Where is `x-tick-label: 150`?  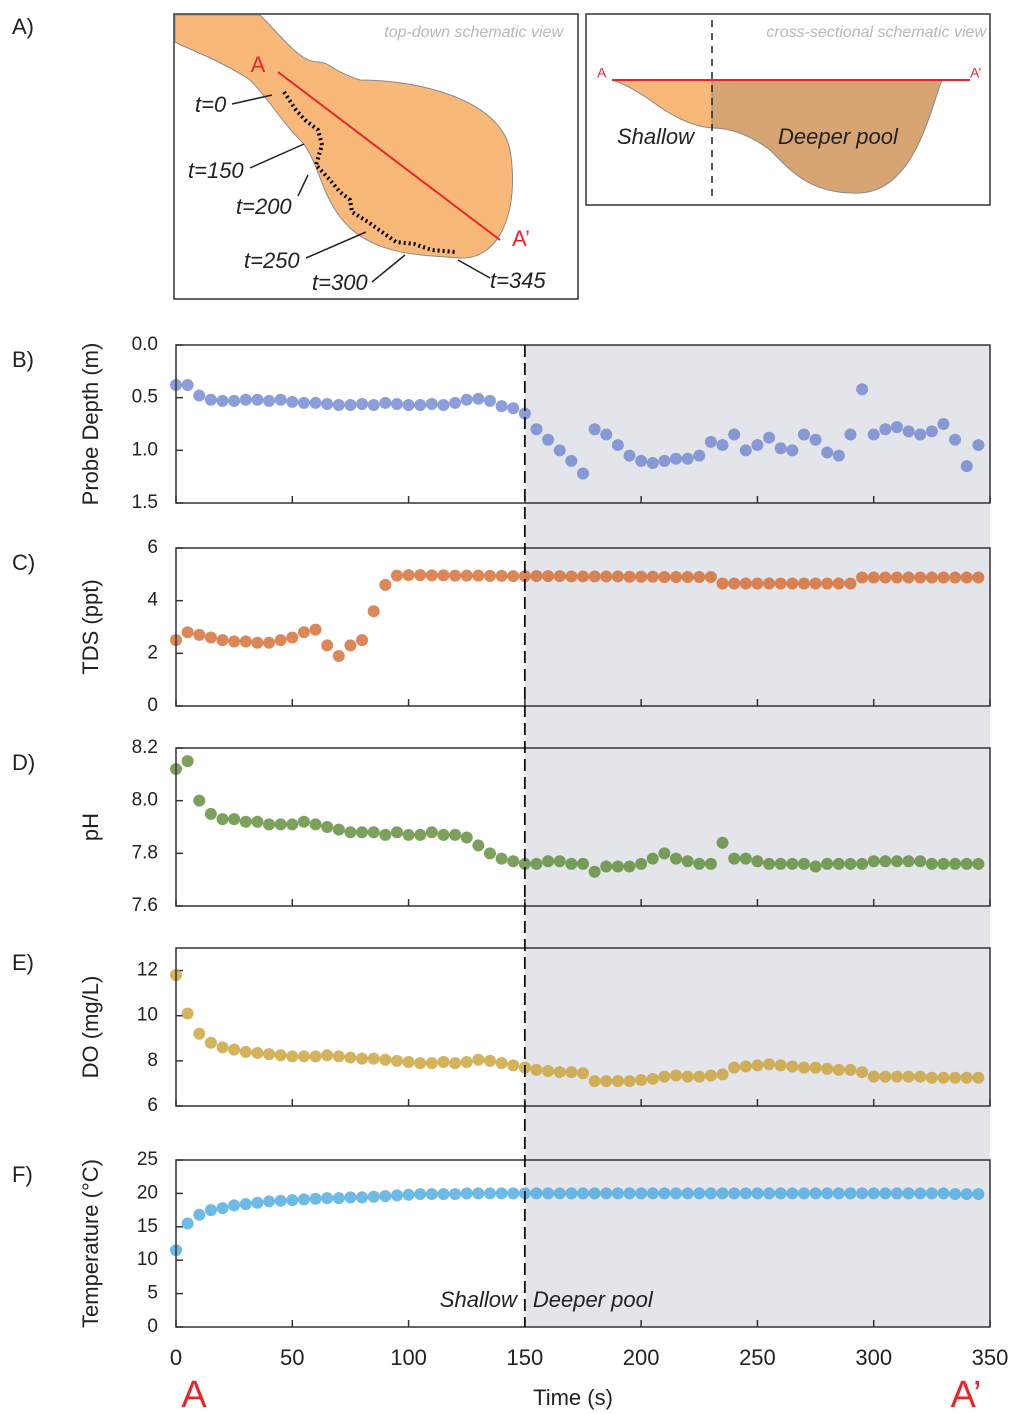 x-tick-label: 150 is located at coordinates (524, 1357).